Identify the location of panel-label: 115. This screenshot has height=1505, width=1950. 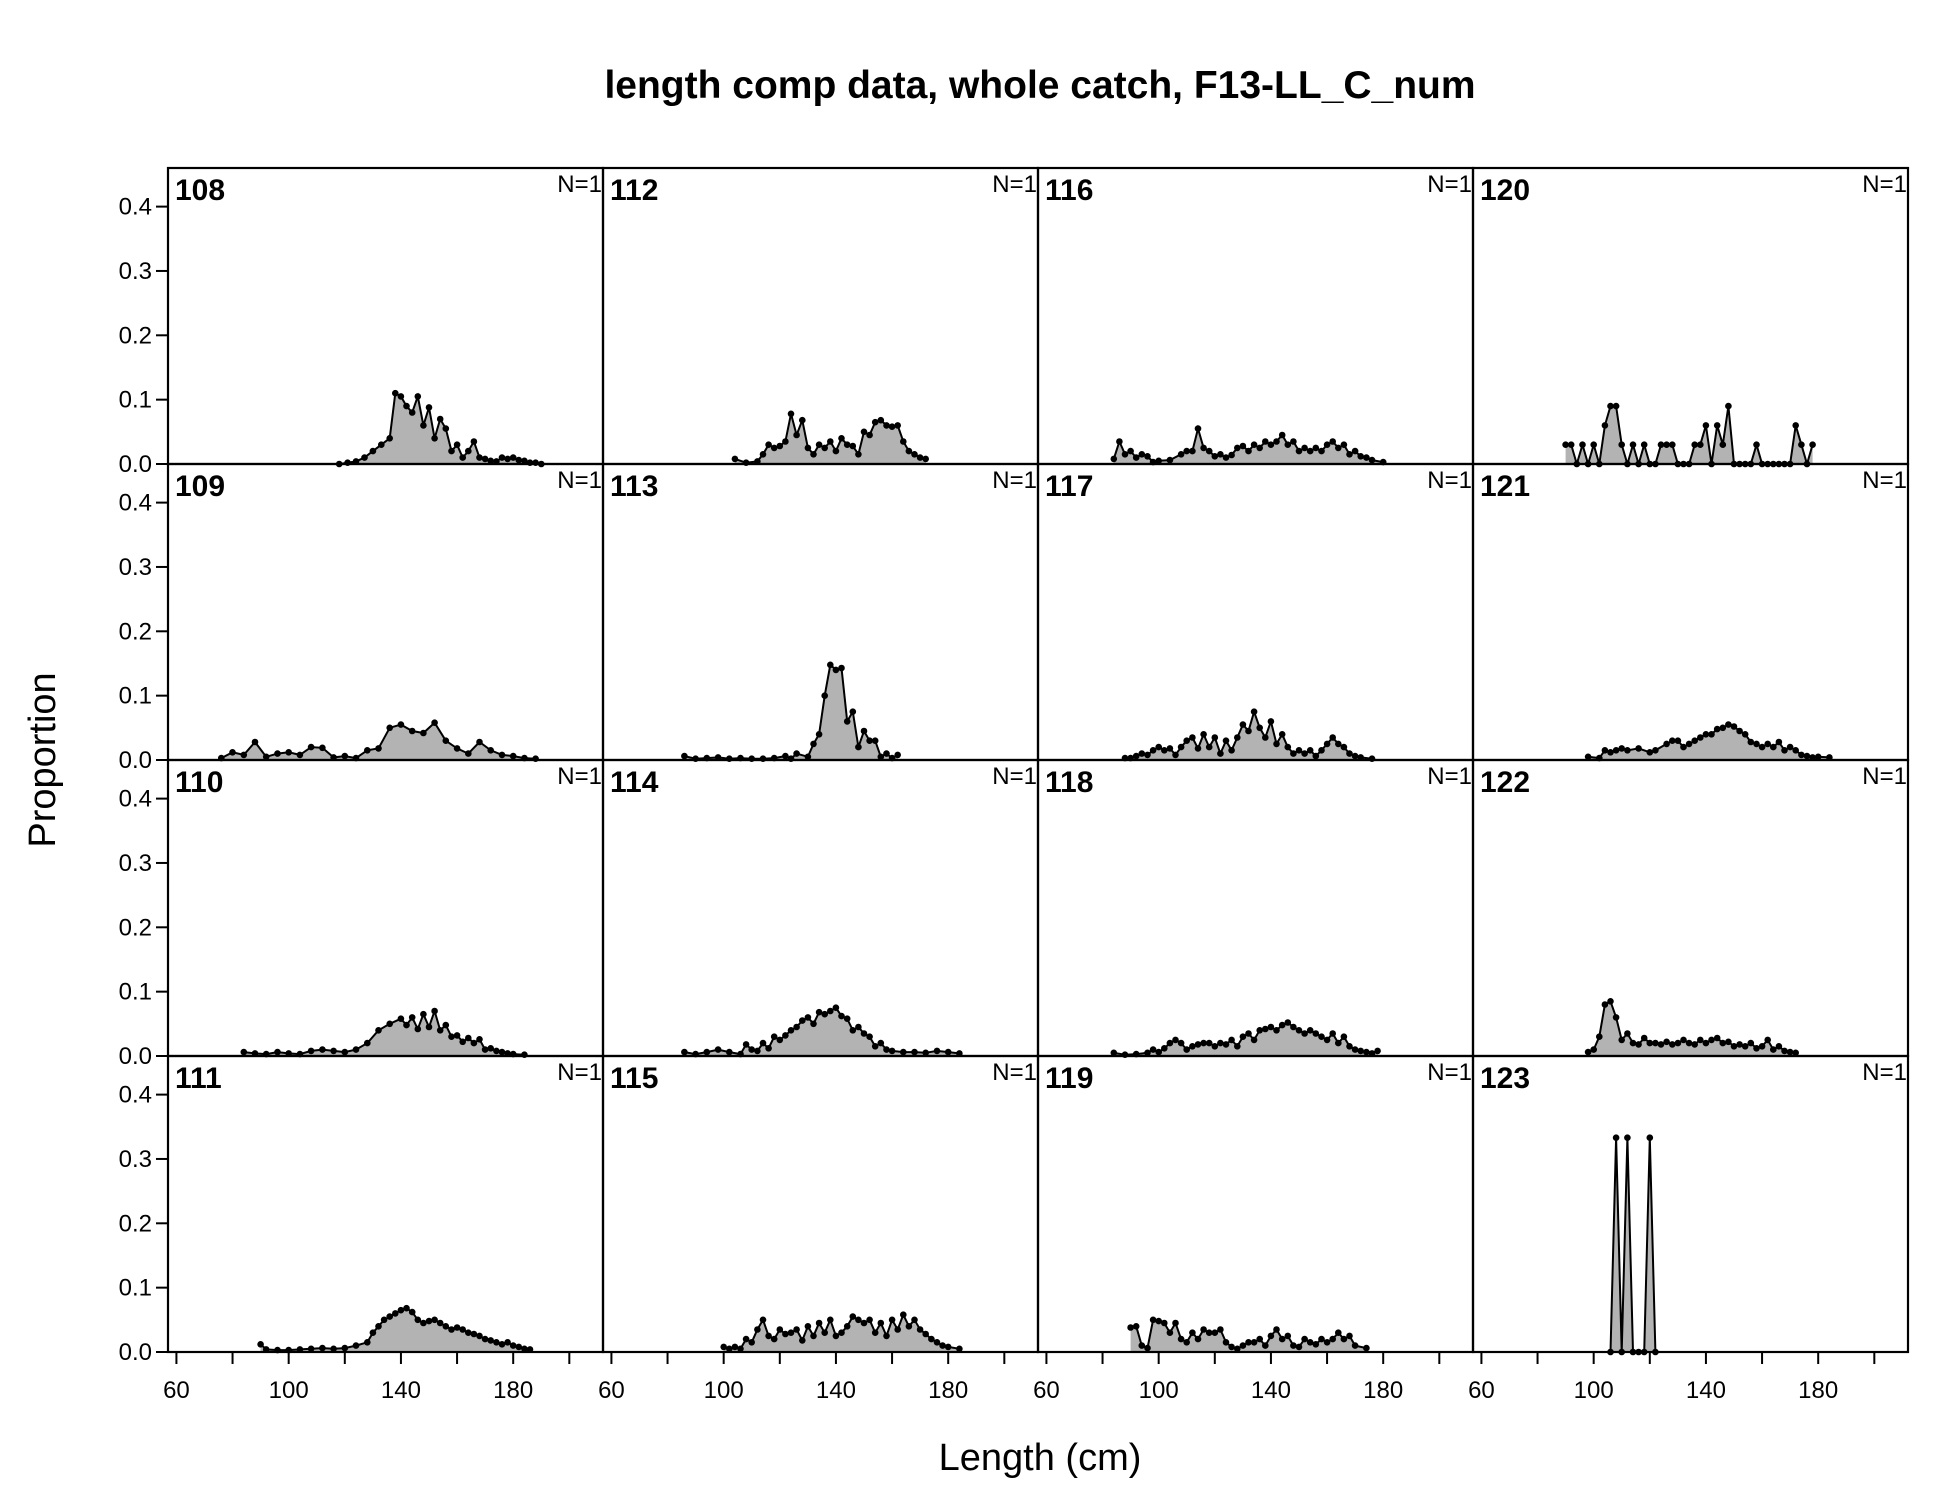
(634, 1078).